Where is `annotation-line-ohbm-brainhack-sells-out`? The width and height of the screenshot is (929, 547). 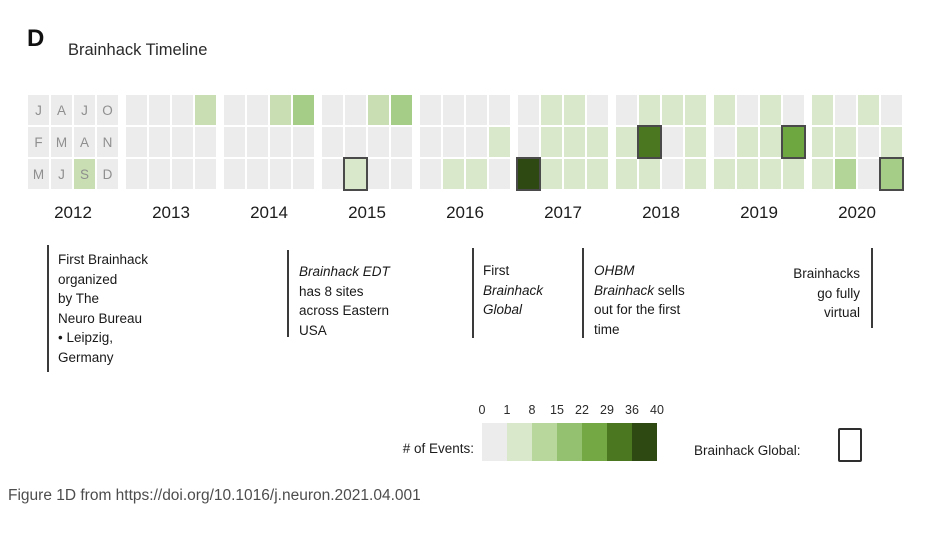 annotation-line-ohbm-brainhack-sells-out is located at coordinates (583, 293).